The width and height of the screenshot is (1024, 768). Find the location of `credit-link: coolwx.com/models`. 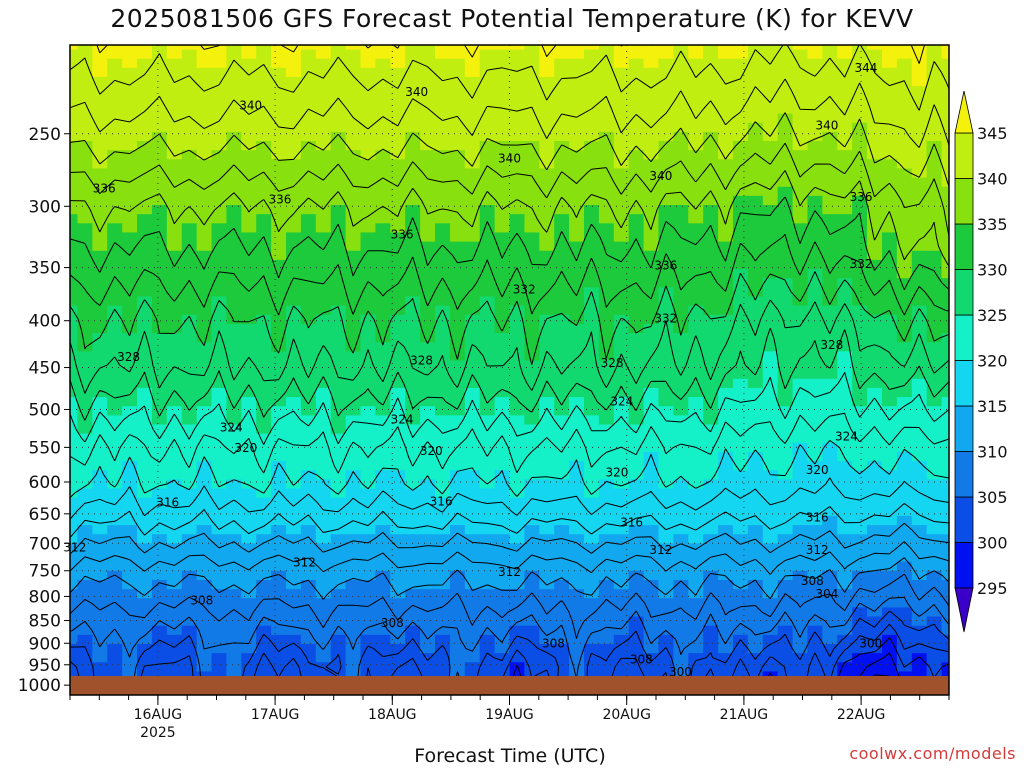

credit-link: coolwx.com/models is located at coordinates (932, 753).